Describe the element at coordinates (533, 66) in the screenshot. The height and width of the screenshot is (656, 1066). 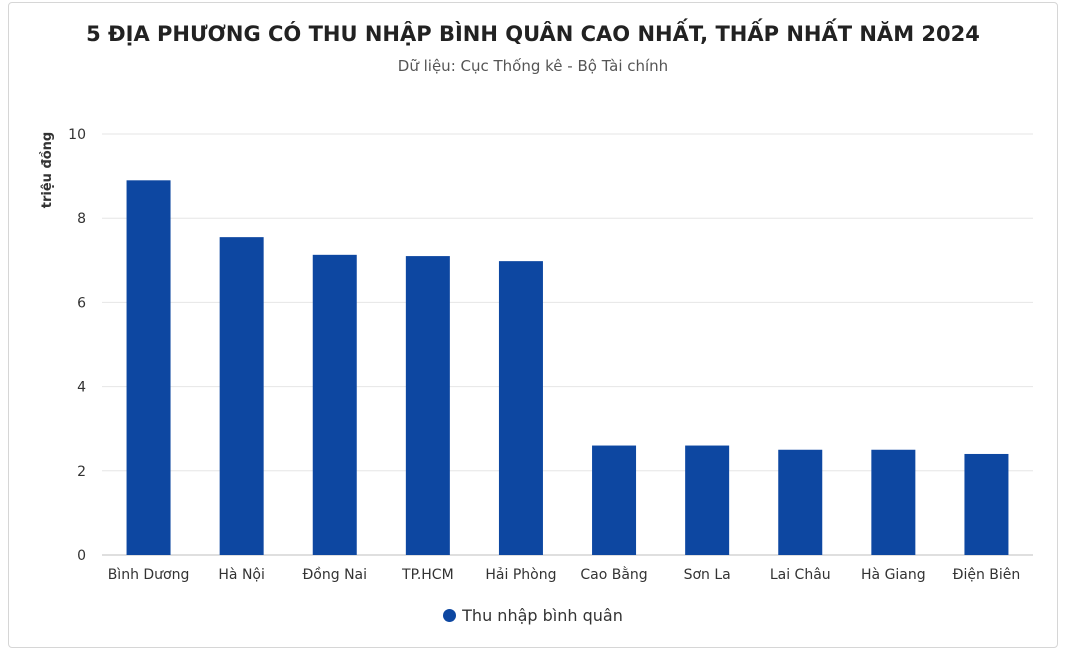
I see `chart-subtitle: Dữ liệu: Cục Thống kê - Bộ Tài chính` at that location.